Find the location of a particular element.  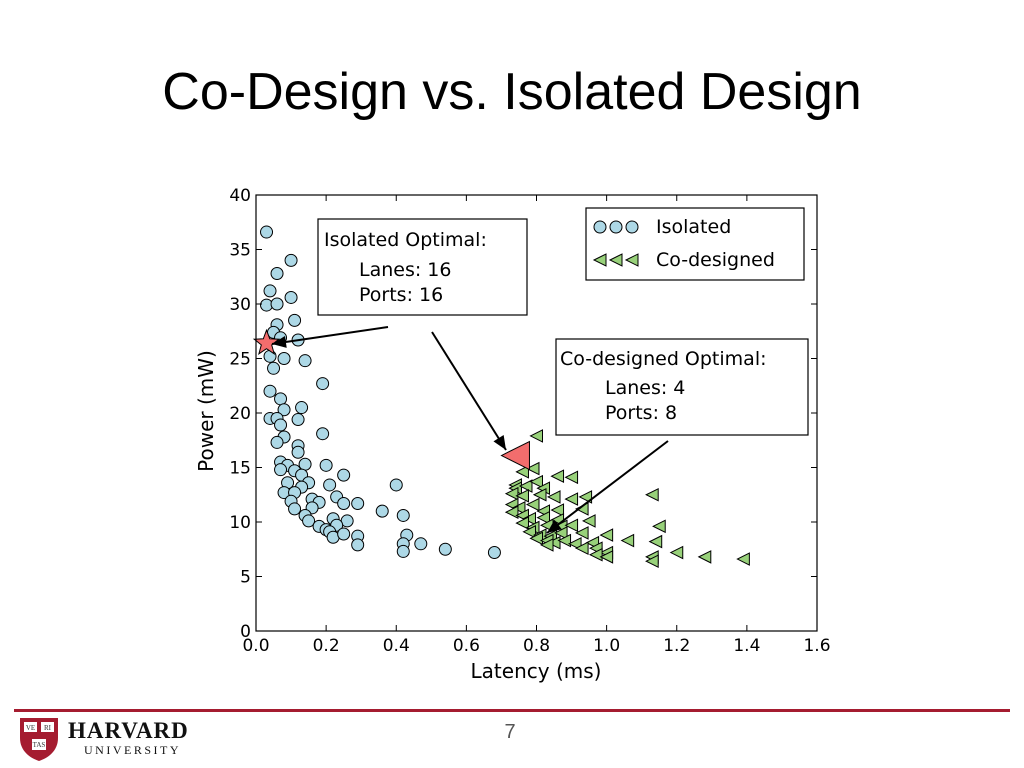

x-tick-label: 0.6 is located at coordinates (466, 646).